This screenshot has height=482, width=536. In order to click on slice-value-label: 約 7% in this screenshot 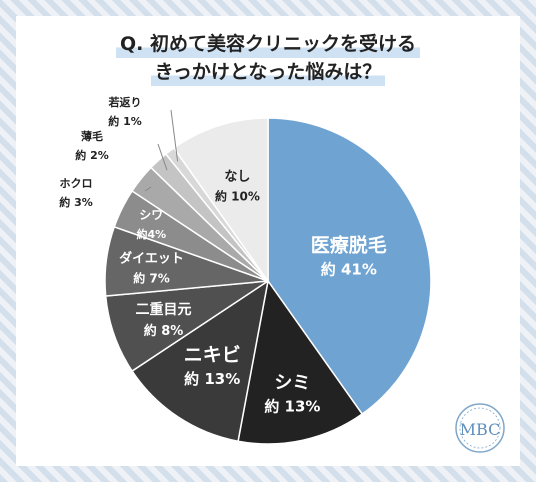, I will do `click(151, 278)`.